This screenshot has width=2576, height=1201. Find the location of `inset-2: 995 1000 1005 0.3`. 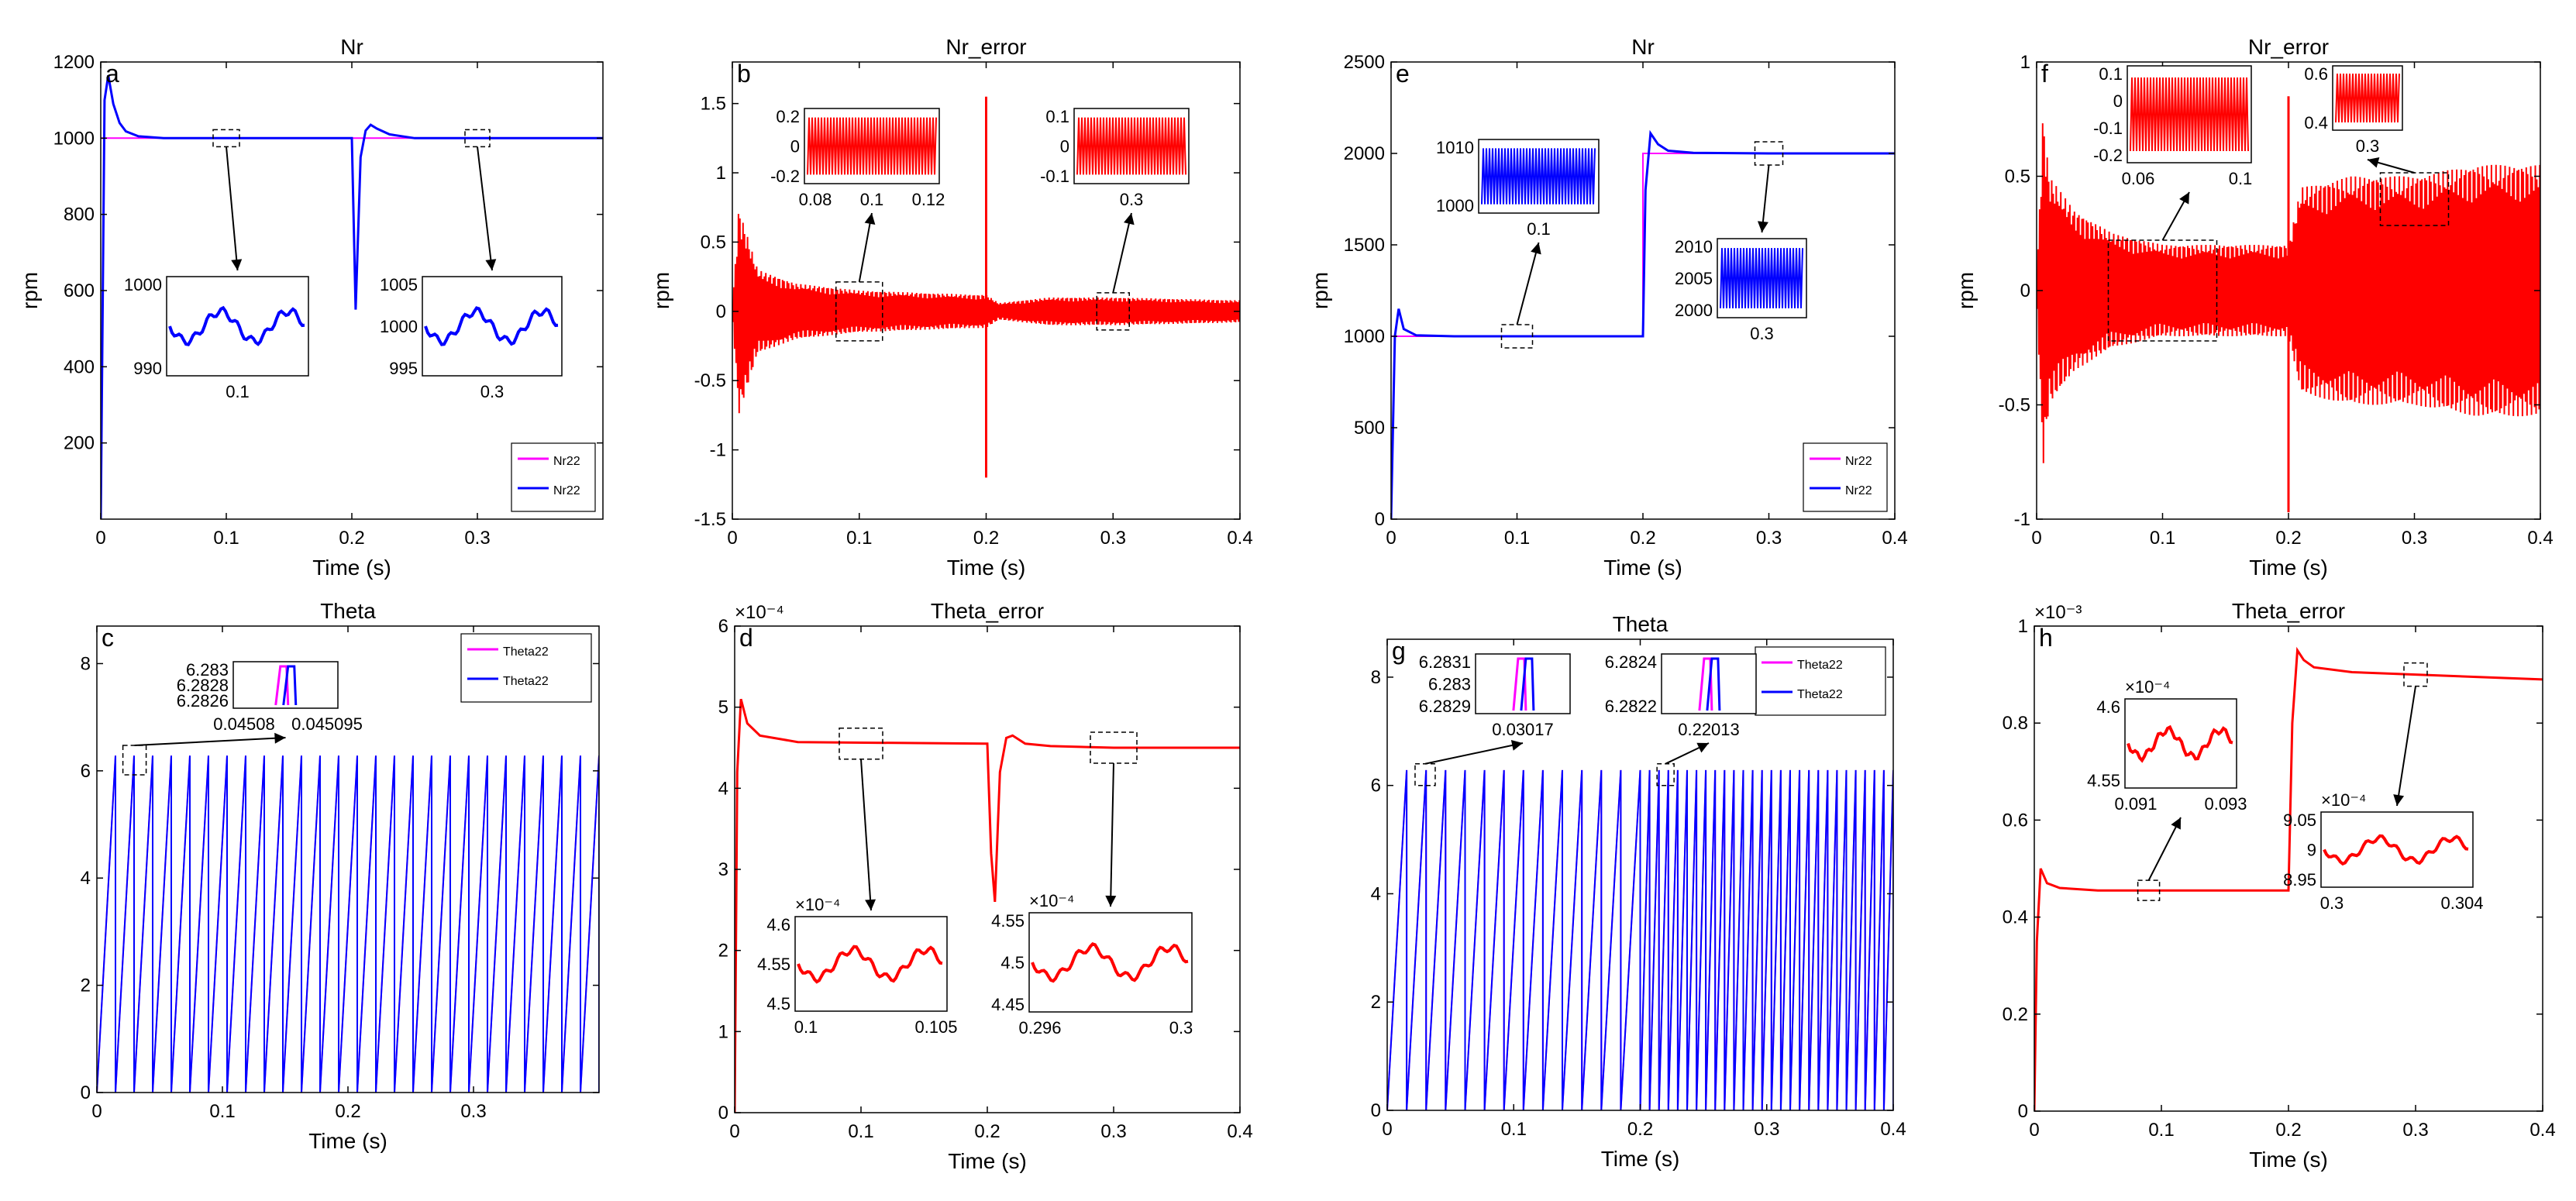

inset-2: 995 1000 1005 0.3 is located at coordinates (471, 265).